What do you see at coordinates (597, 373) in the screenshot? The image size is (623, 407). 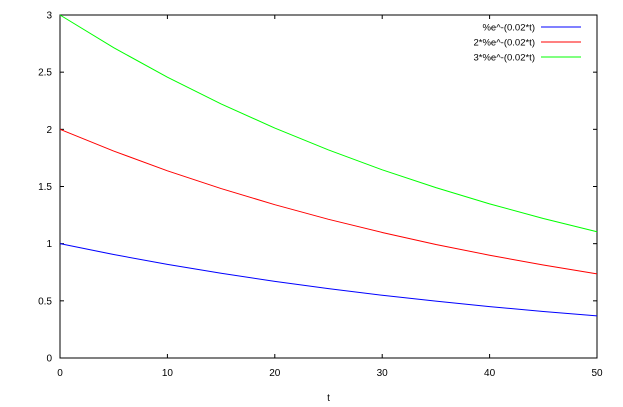 I see `x-tick-label: 50` at bounding box center [597, 373].